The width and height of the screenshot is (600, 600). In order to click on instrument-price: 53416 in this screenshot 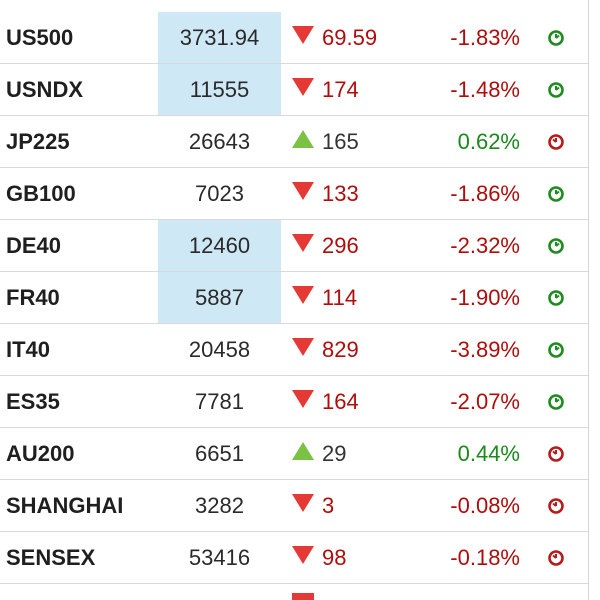, I will do `click(219, 557)`.